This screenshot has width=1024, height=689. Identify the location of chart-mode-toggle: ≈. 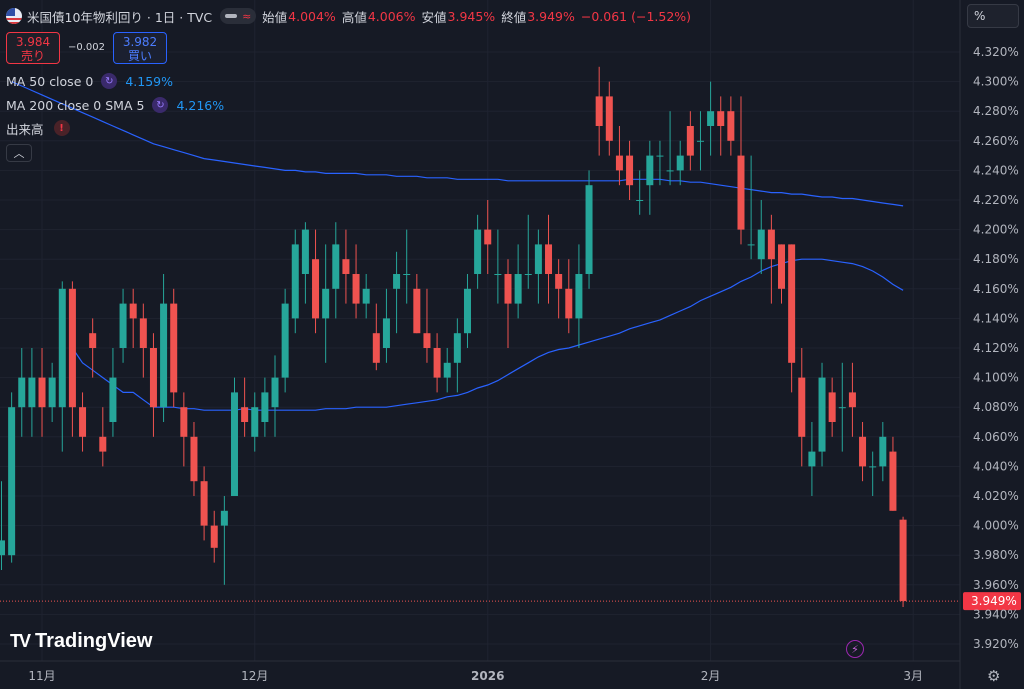
(238, 16).